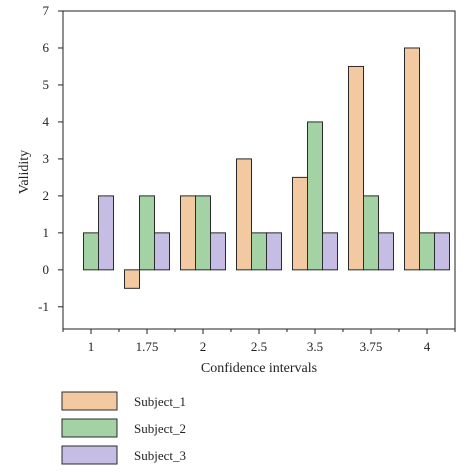 The width and height of the screenshot is (474, 474). I want to click on y-axis-title: Validity, so click(24, 172).